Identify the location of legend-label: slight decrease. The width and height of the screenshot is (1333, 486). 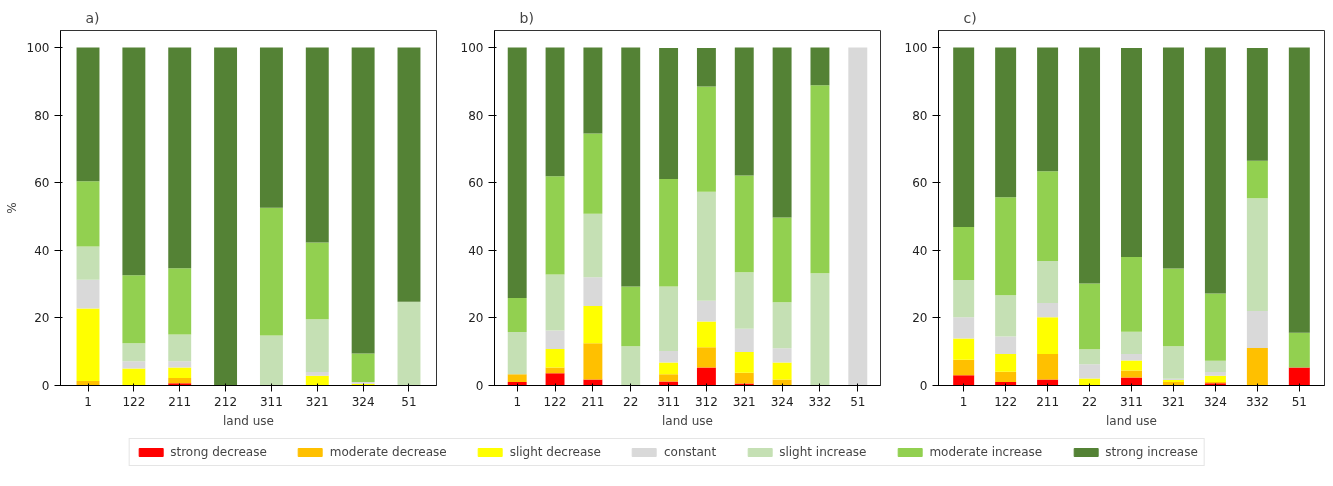
(555, 452).